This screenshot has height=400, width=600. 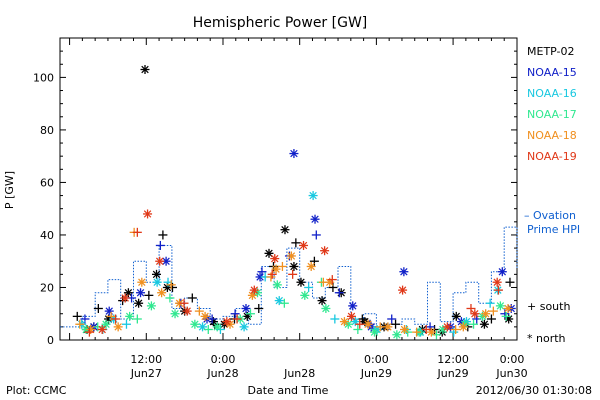 What do you see at coordinates (553, 229) in the screenshot?
I see `legend-ovation-label-2: Prime HPI` at bounding box center [553, 229].